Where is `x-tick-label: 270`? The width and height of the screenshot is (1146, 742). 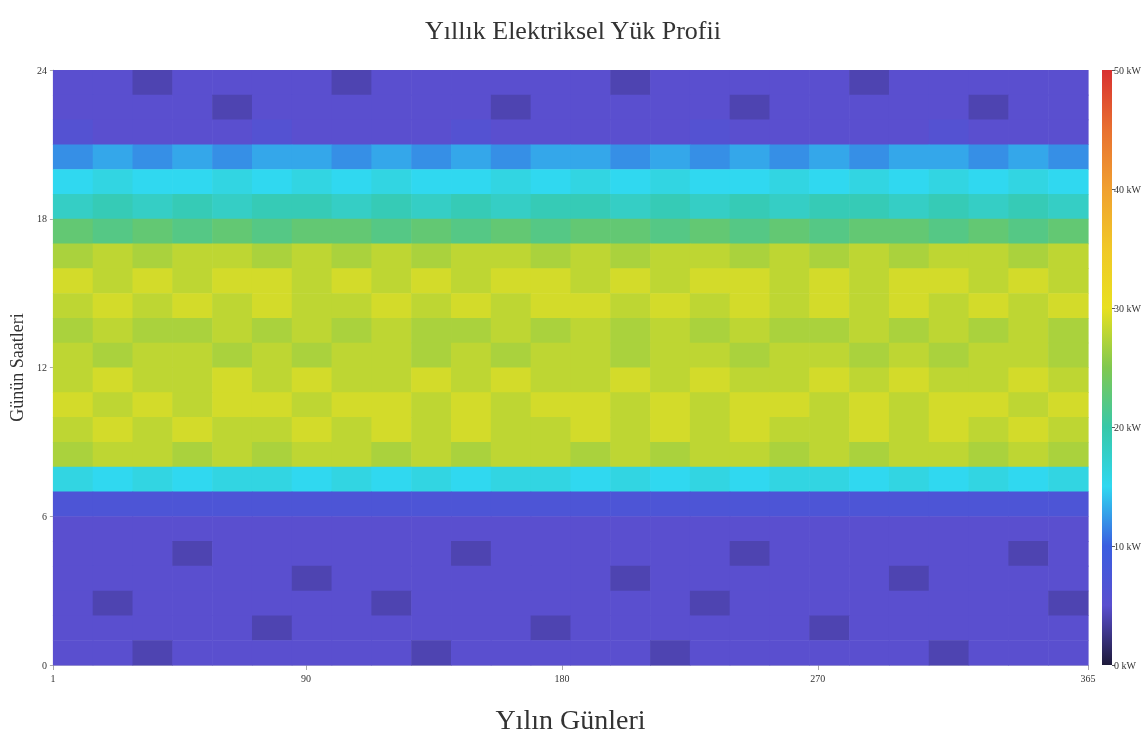
x-tick-label: 270 is located at coordinates (818, 678).